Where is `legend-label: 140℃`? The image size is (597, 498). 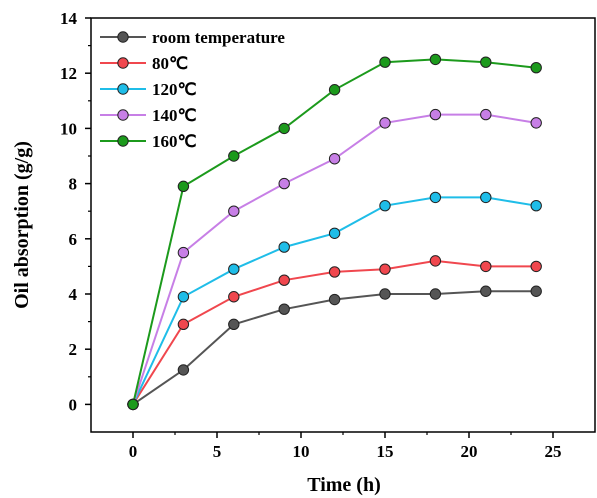
legend-label: 140℃ is located at coordinates (174, 115).